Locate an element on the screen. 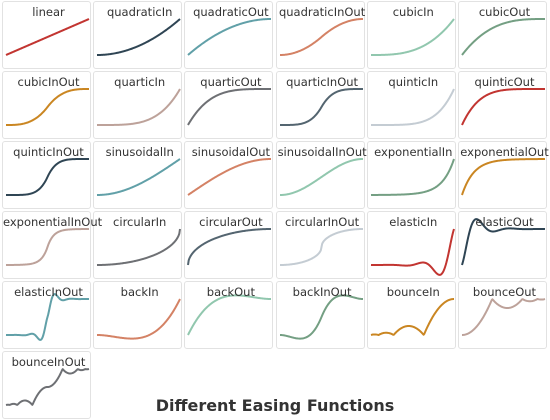 The image size is (550, 420). easing-label: bounceIn is located at coordinates (413, 292).